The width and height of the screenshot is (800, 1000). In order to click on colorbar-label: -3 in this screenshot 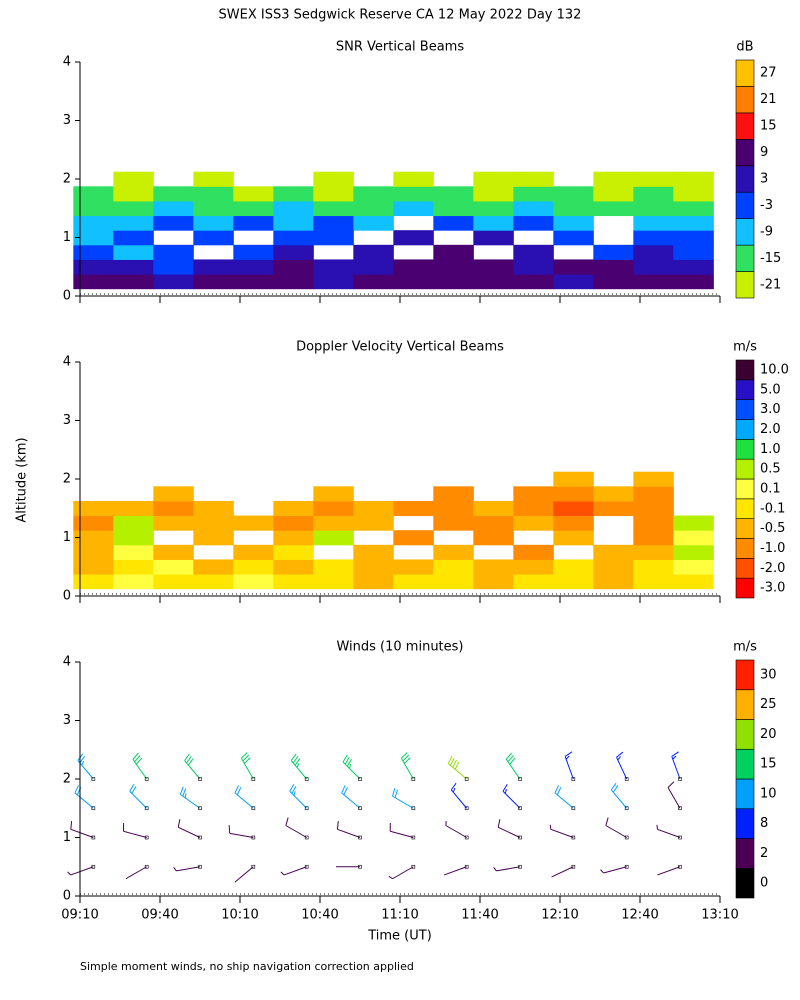, I will do `click(766, 205)`.